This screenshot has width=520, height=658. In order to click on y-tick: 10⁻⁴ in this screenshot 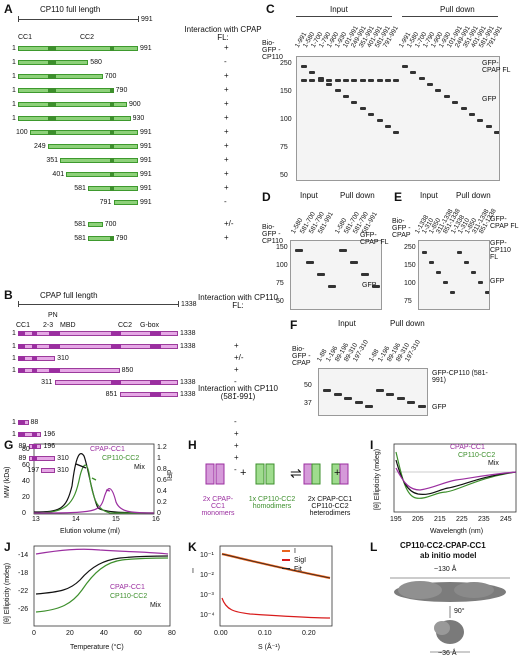, I will do `click(207, 615)`.